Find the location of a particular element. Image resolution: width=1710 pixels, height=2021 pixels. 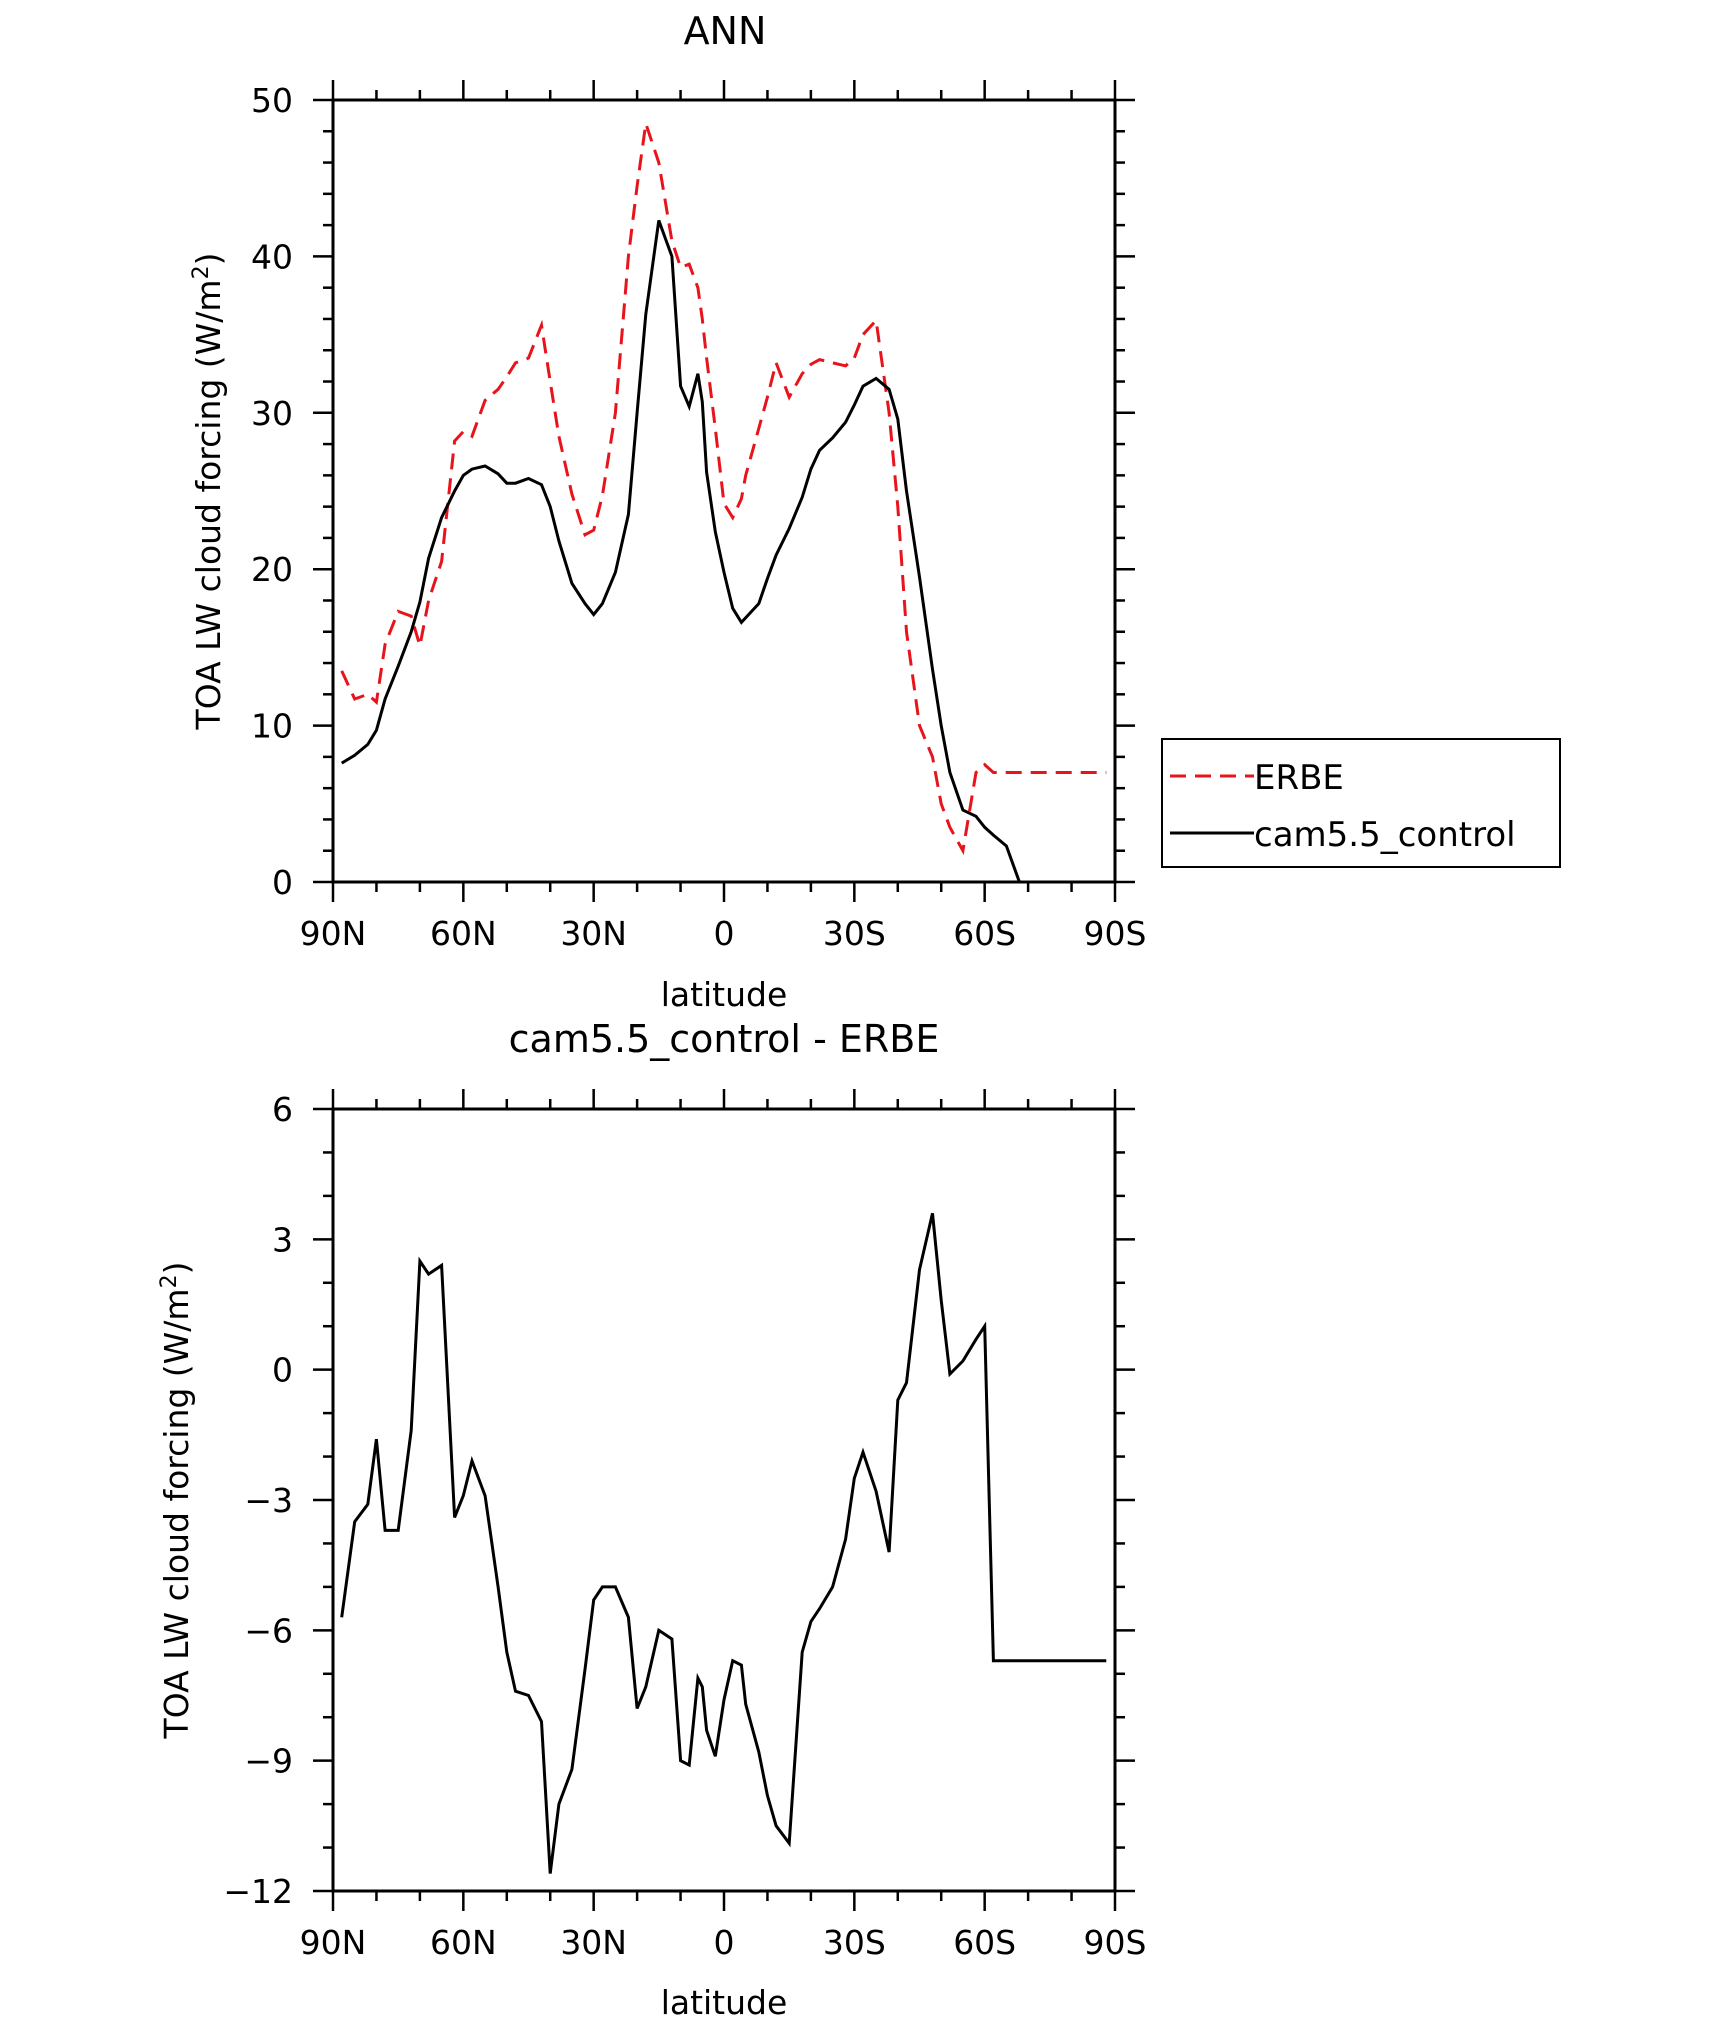

legend: ERBE cam5.5_control is located at coordinates (1361, 803).